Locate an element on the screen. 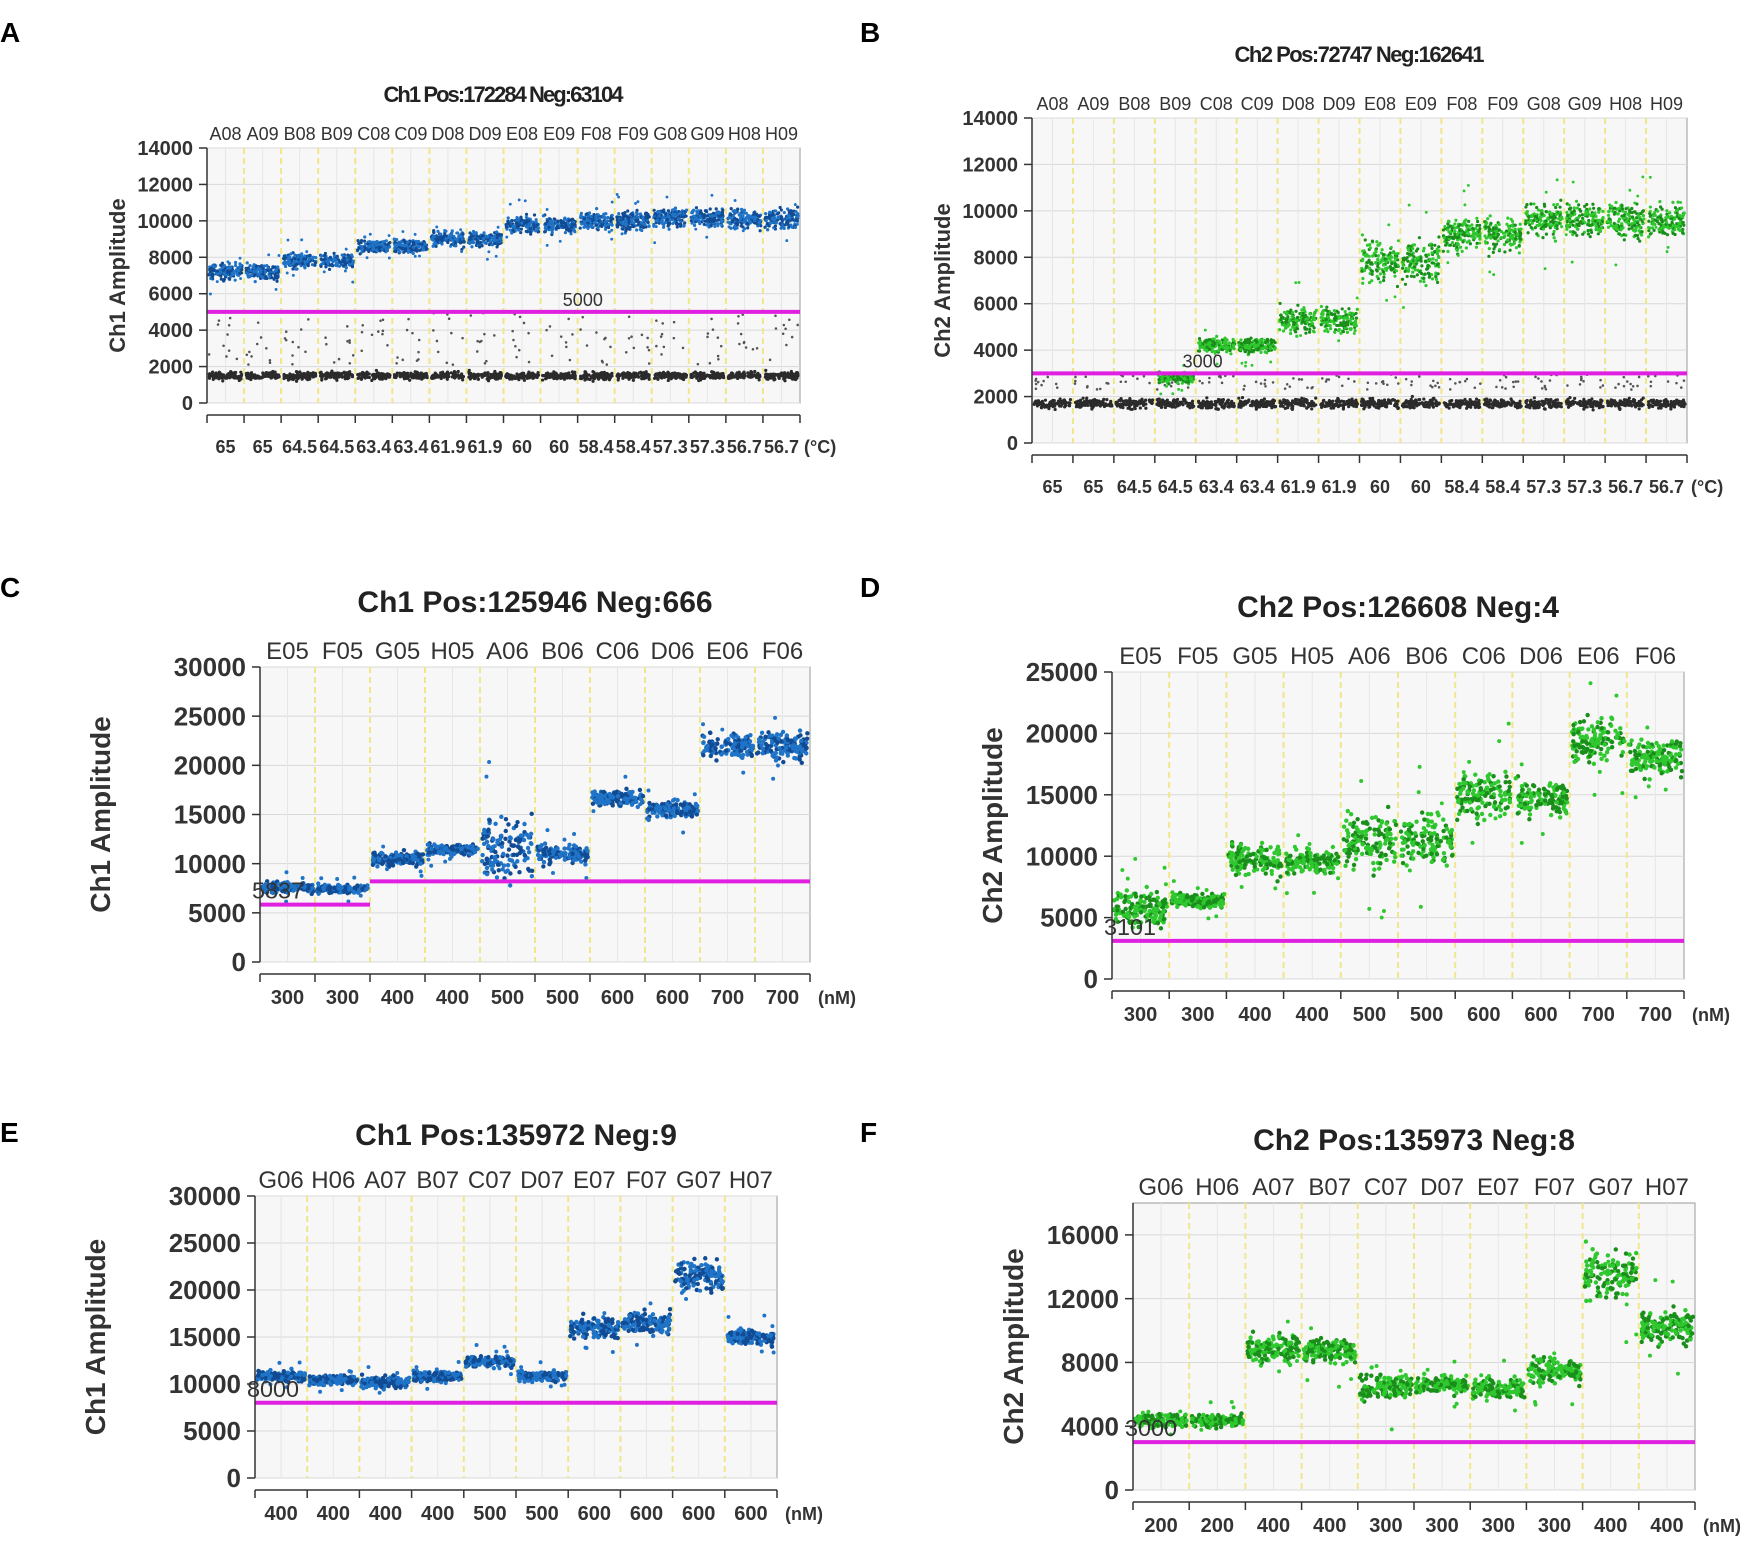  well-name: A08 is located at coordinates (226, 134).